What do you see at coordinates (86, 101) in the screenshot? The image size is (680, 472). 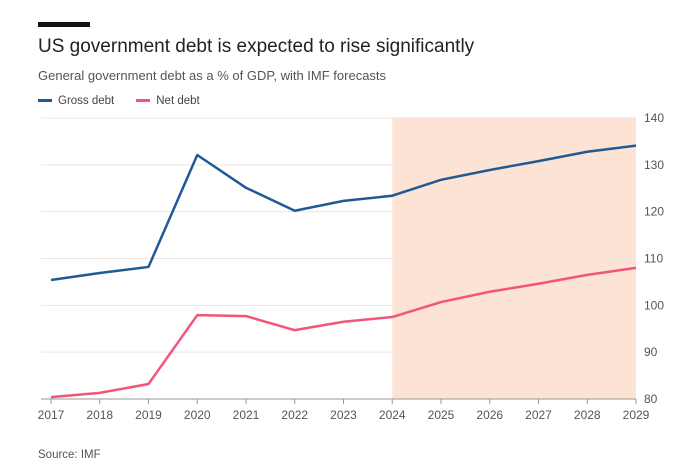 I see `legend-label-gross: Gross debt` at bounding box center [86, 101].